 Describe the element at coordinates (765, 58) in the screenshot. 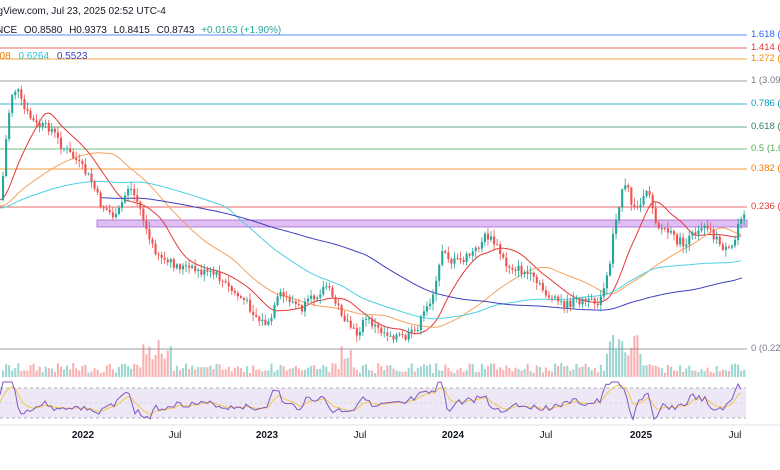

I see `fib-level-label: 1.272 (` at that location.